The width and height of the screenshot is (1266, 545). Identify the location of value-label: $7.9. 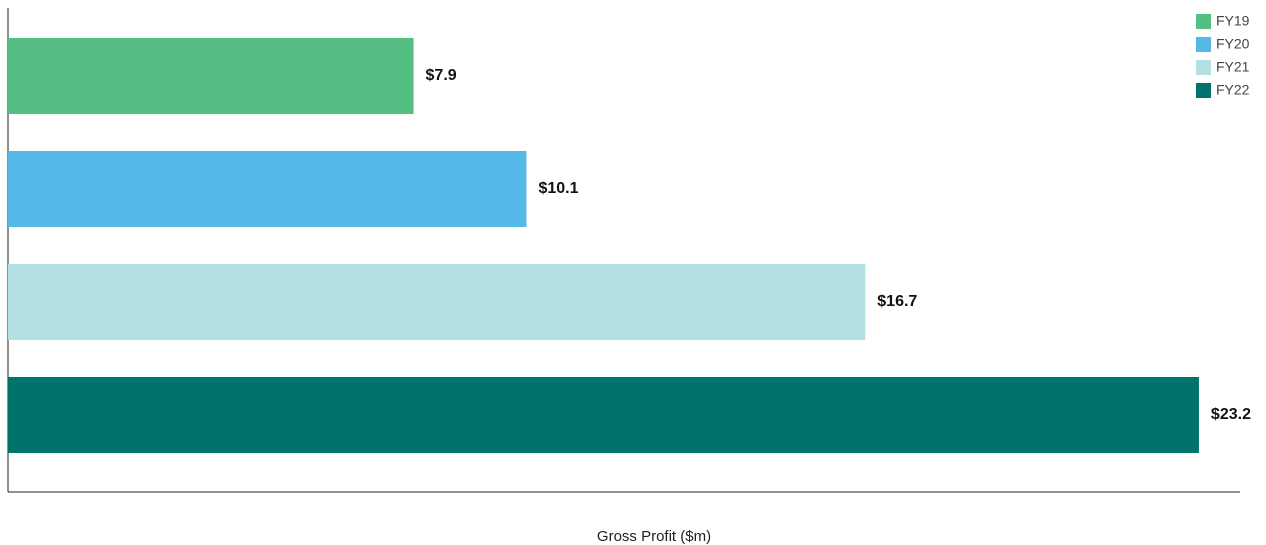
(441, 75).